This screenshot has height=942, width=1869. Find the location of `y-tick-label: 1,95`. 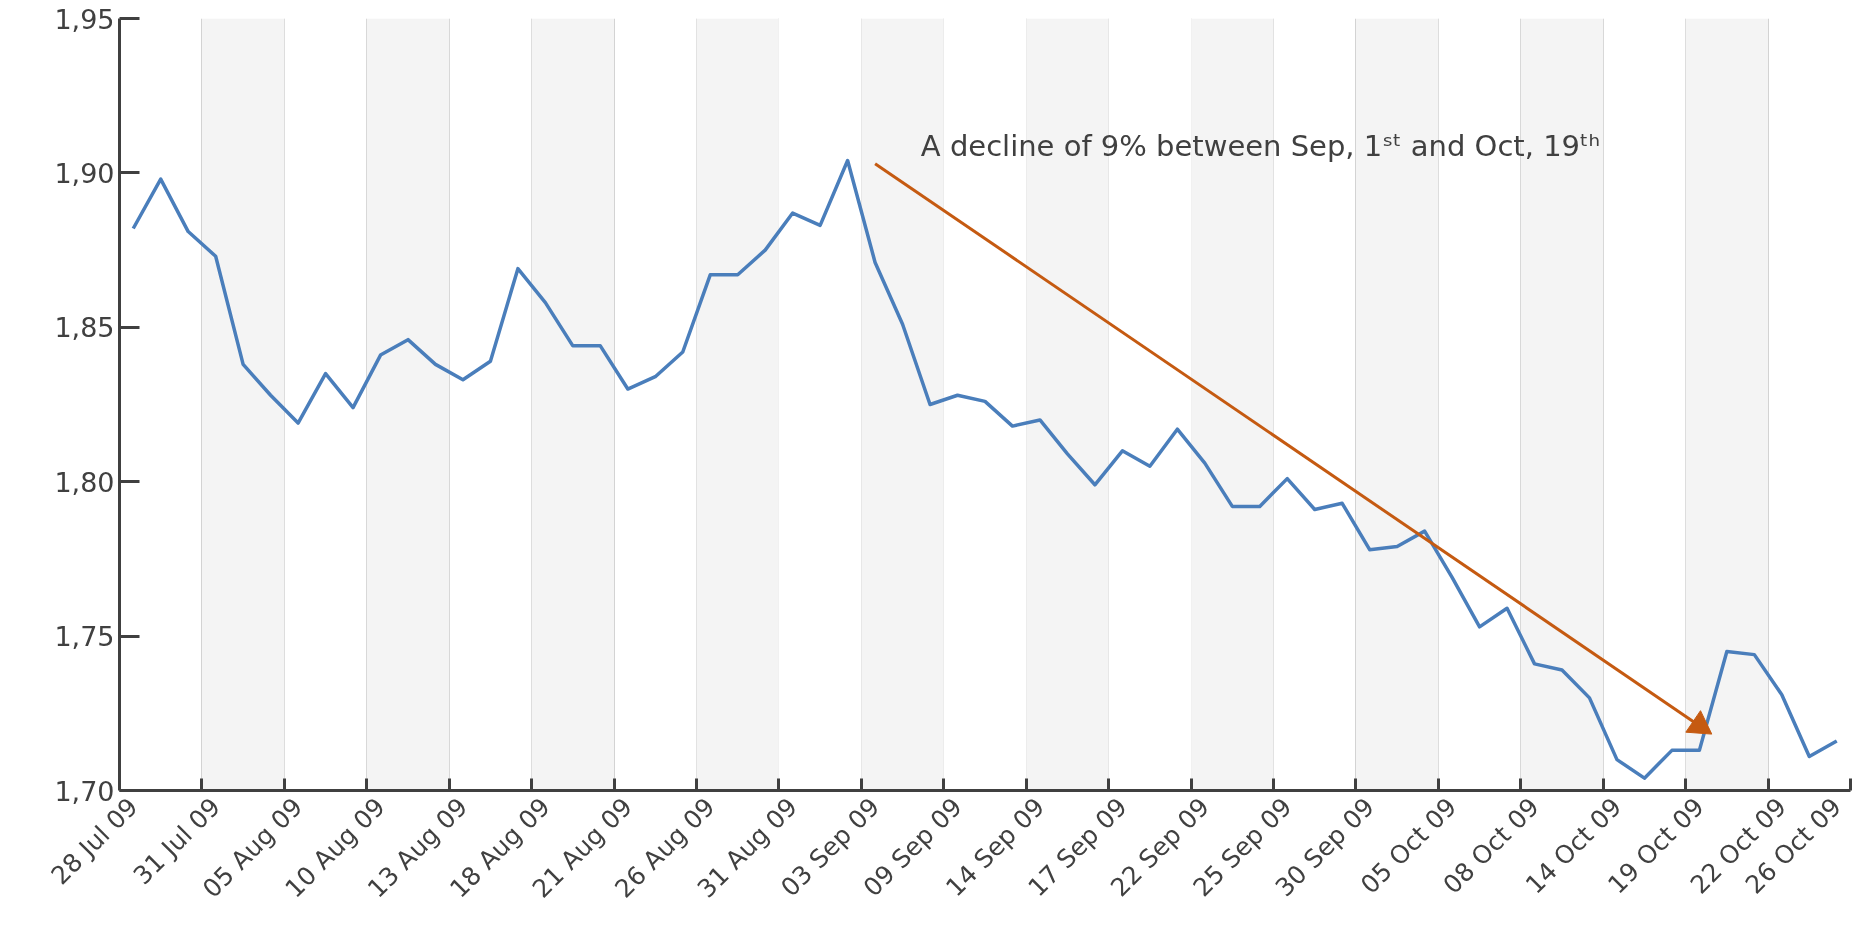

y-tick-label: 1,95 is located at coordinates (84, 19).